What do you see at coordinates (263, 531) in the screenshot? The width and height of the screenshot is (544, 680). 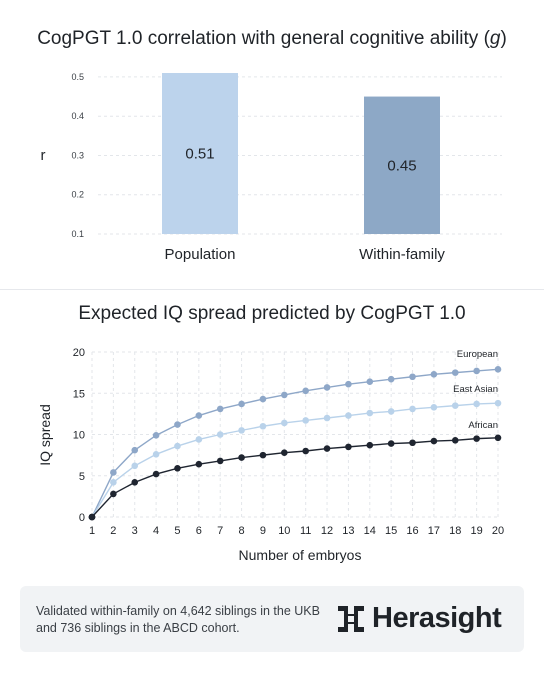 I see `line-x-tick-label: 9` at bounding box center [263, 531].